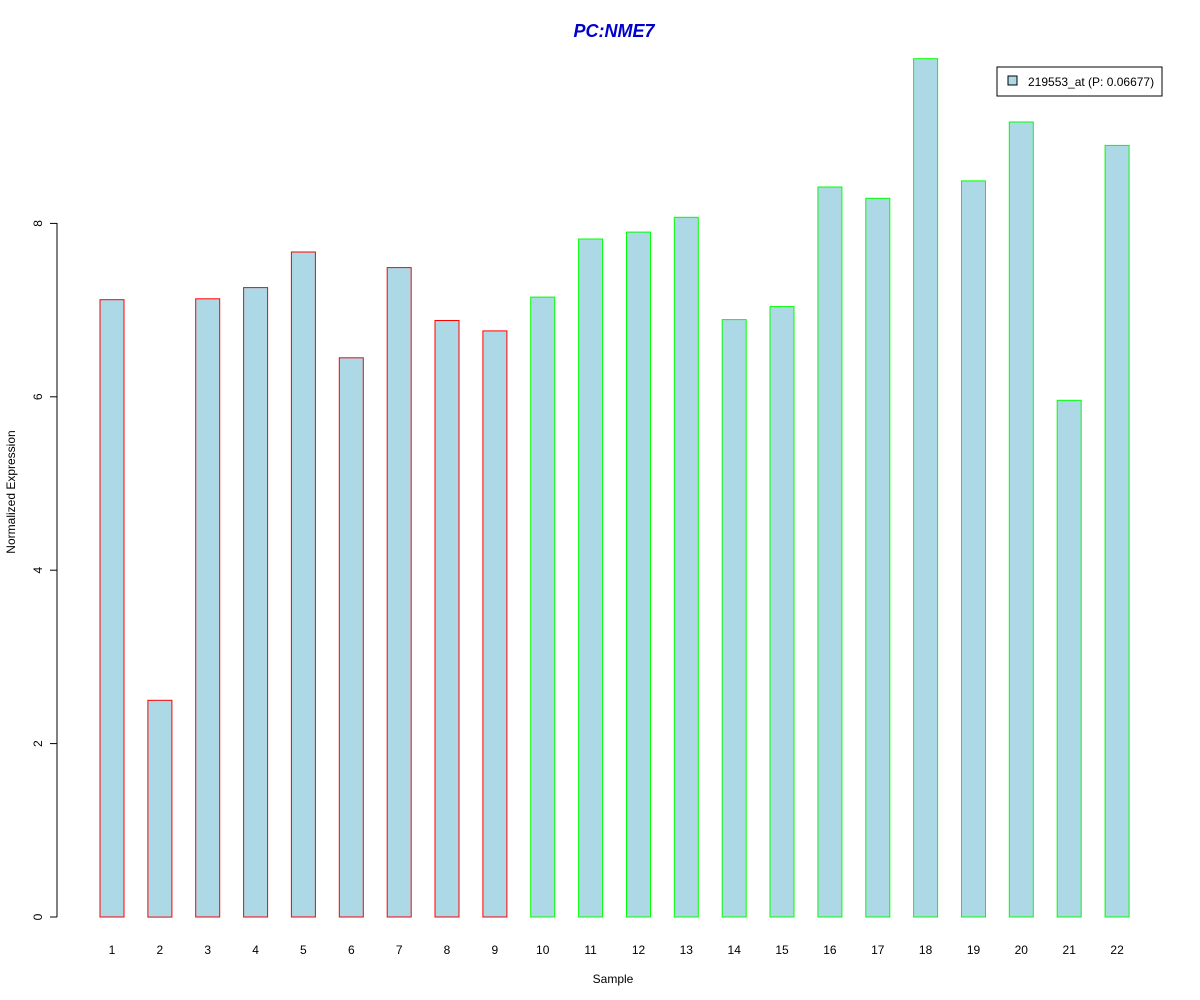  I want to click on legend-label: 219553_at (P: 0.06677), so click(1091, 82).